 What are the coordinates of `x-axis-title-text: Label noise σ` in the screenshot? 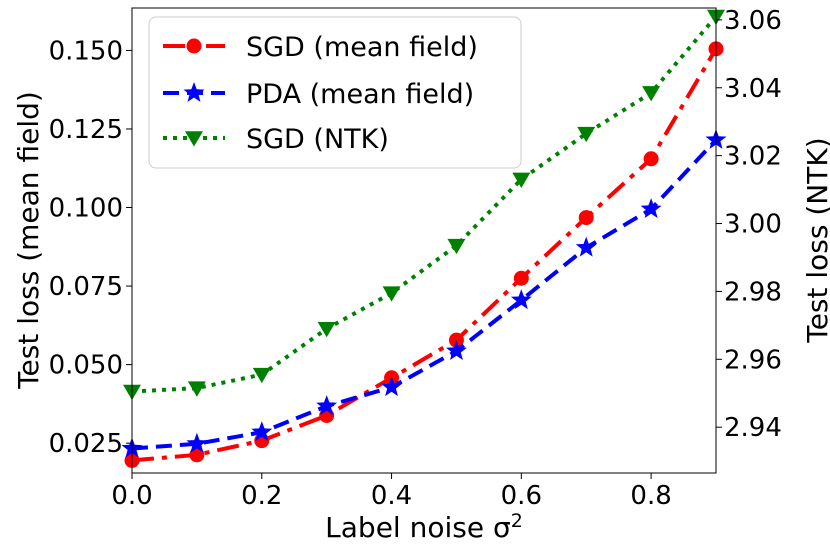 It's located at (418, 527).